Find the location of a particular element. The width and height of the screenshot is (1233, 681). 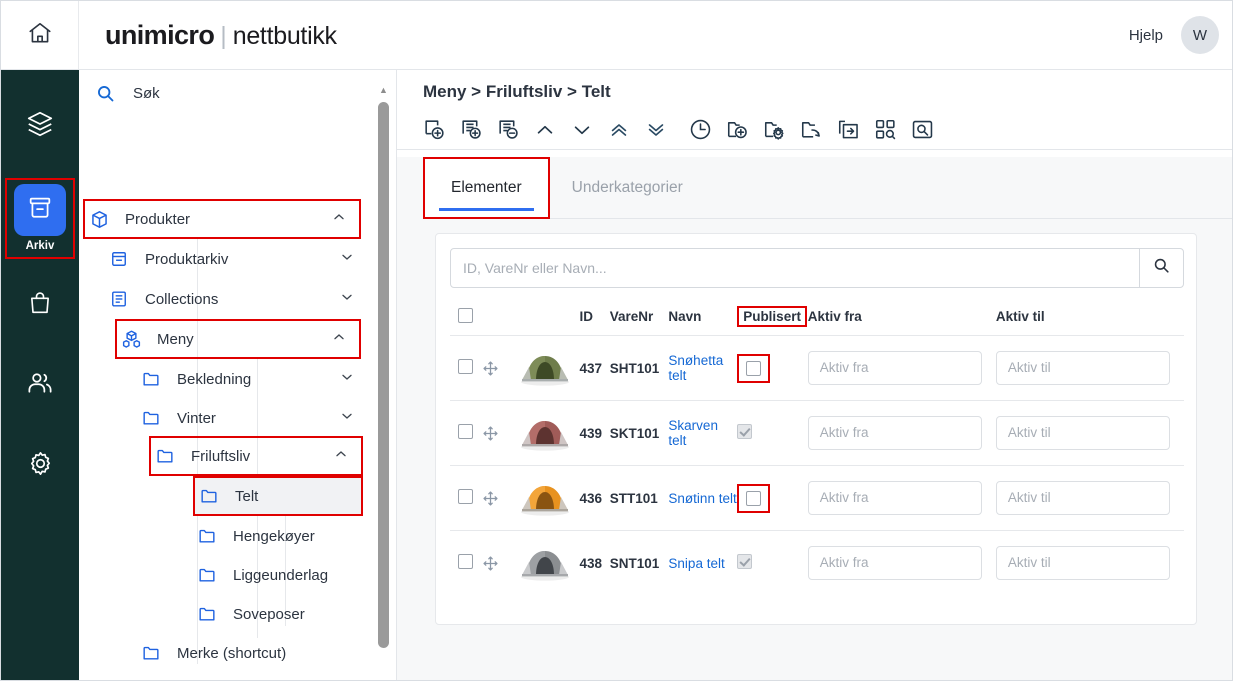

sidebar-item-merke-shortcut: Merke (shortcut) is located at coordinates (252, 653).